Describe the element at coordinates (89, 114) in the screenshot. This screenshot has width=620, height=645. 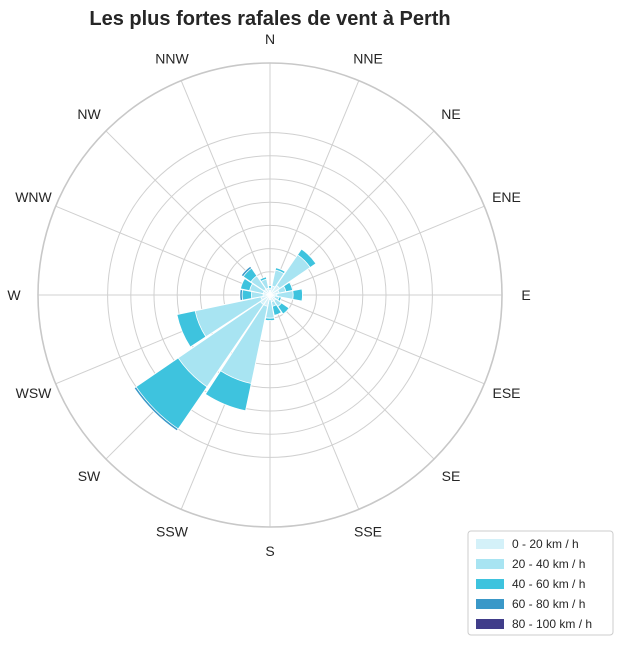
I see `direction-label-NW: NW` at that location.